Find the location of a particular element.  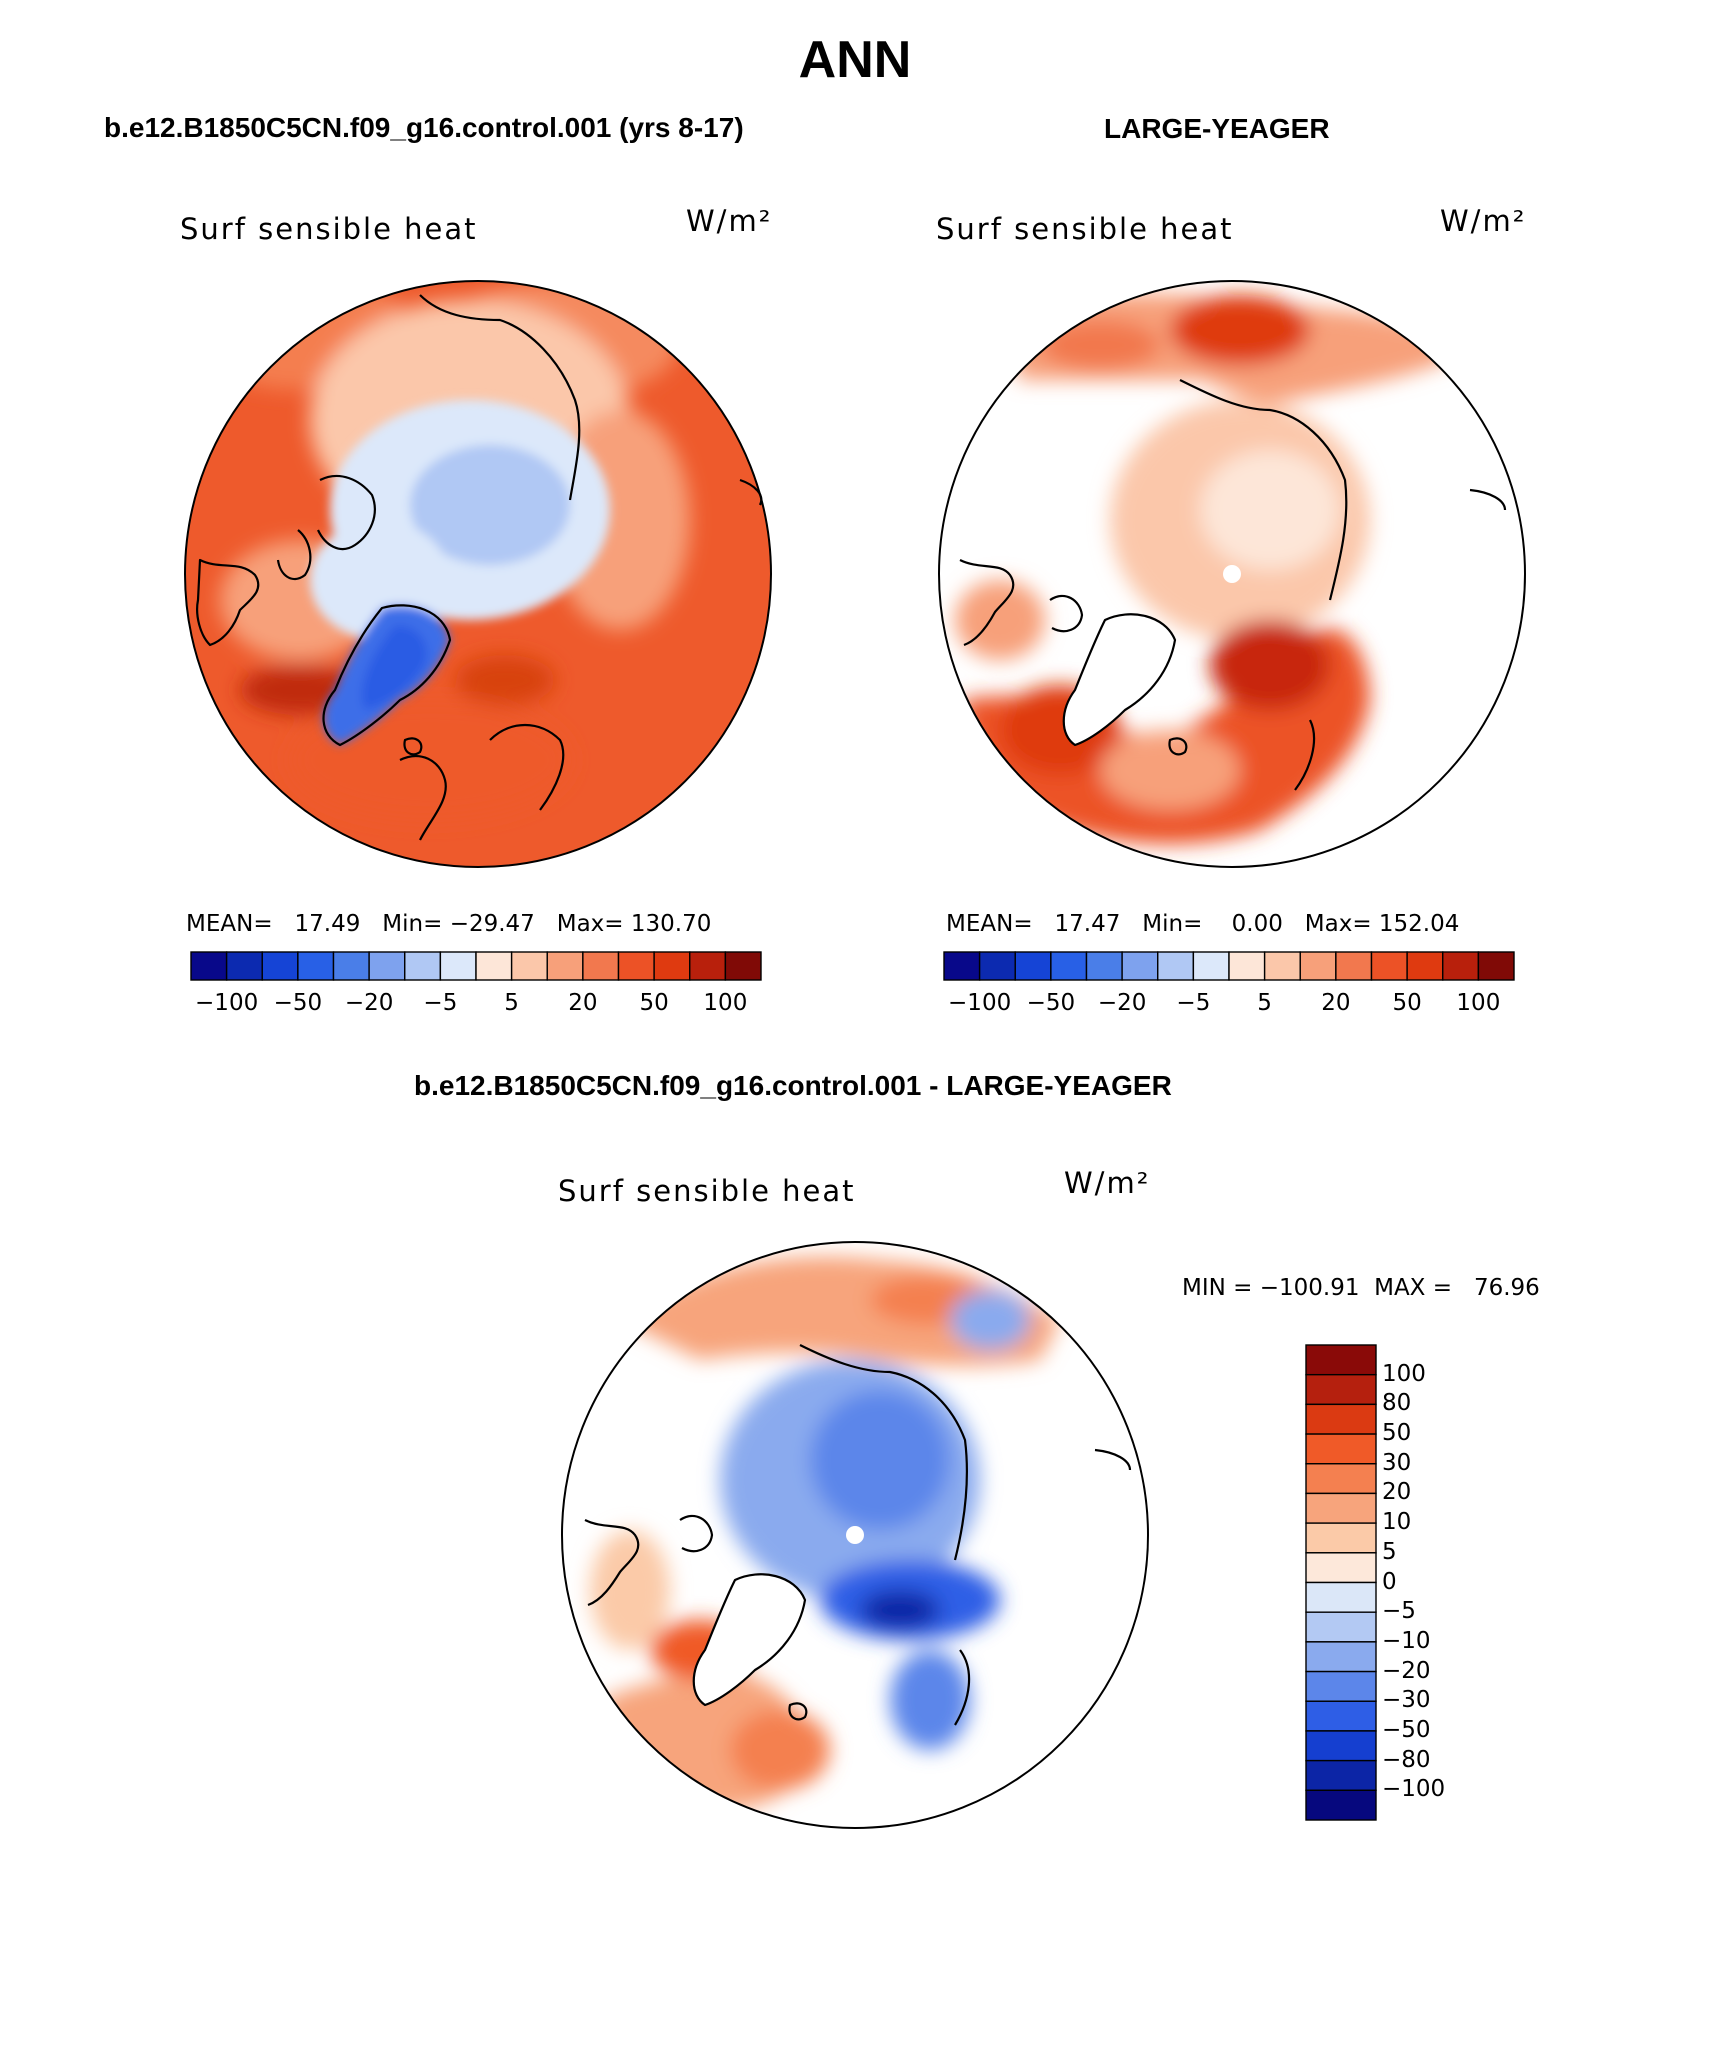

panel2-island-coast is located at coordinates (1488, 499).